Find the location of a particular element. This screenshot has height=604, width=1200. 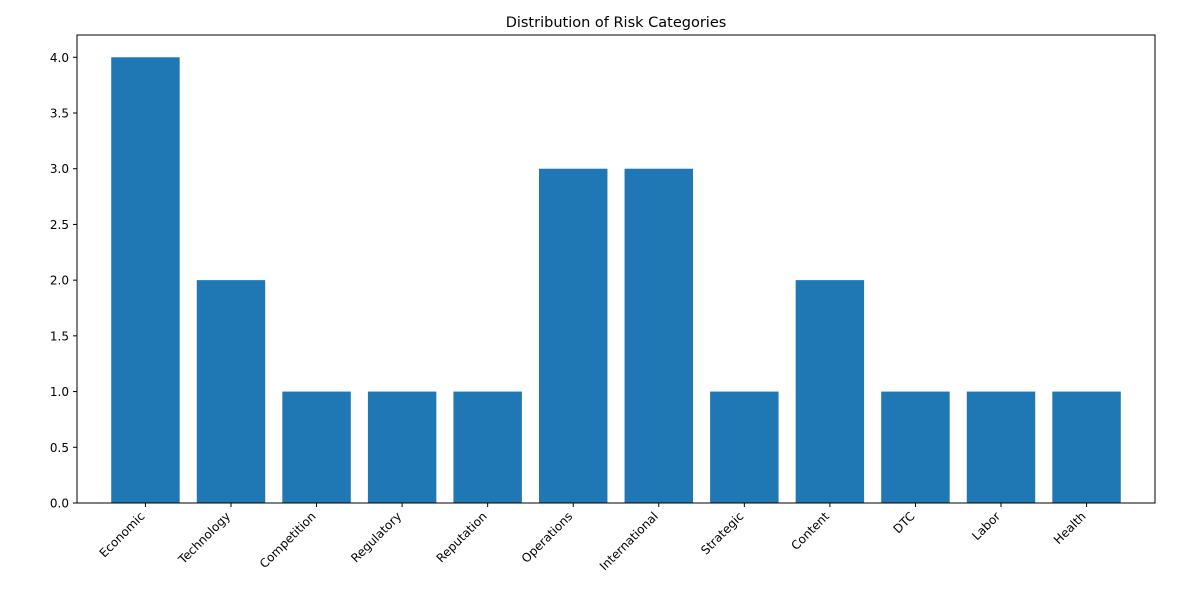

x-tick-label: DTC is located at coordinates (904, 522).